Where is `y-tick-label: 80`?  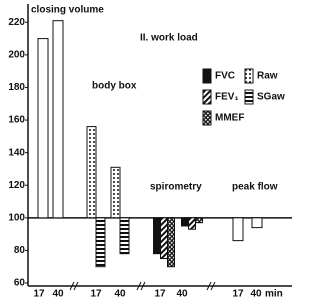
y-tick-label: 80 is located at coordinates (20, 250).